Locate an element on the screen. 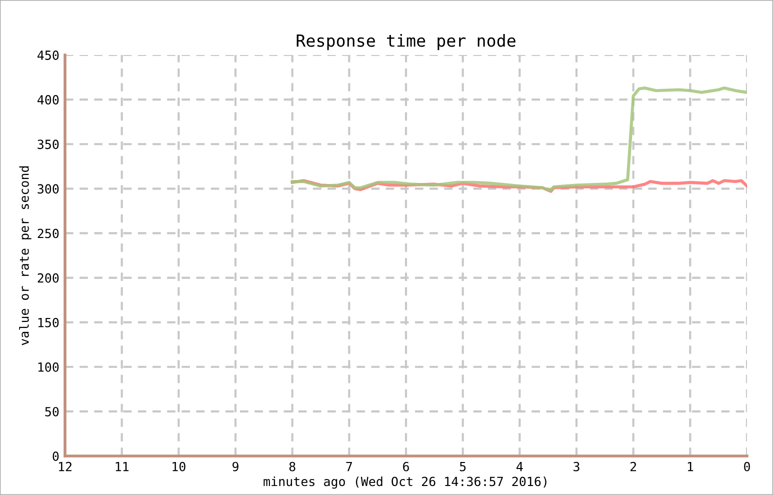 This screenshot has width=773, height=495. y-tick-label: 250 is located at coordinates (48, 233).